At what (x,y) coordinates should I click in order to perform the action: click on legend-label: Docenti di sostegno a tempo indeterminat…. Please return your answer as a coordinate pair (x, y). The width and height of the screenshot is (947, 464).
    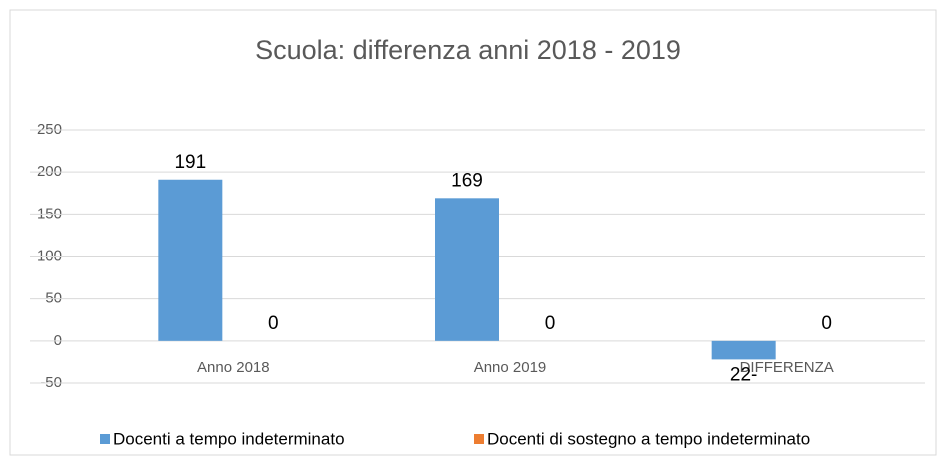
    Looking at the image, I should click on (648, 438).